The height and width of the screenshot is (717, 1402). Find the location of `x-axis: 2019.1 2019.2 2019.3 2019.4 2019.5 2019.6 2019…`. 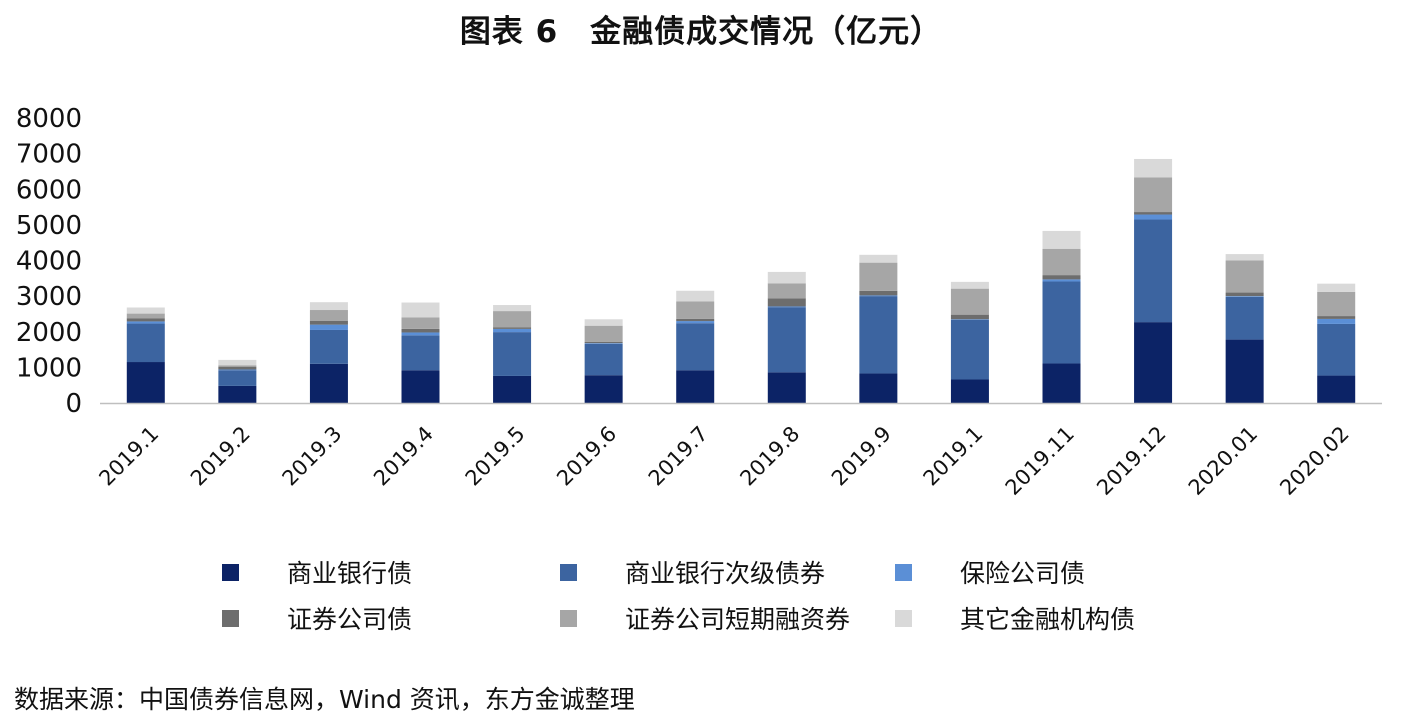

x-axis: 2019.1 2019.2 2019.3 2019.4 2019.5 2019.6 2019… is located at coordinates (723, 461).